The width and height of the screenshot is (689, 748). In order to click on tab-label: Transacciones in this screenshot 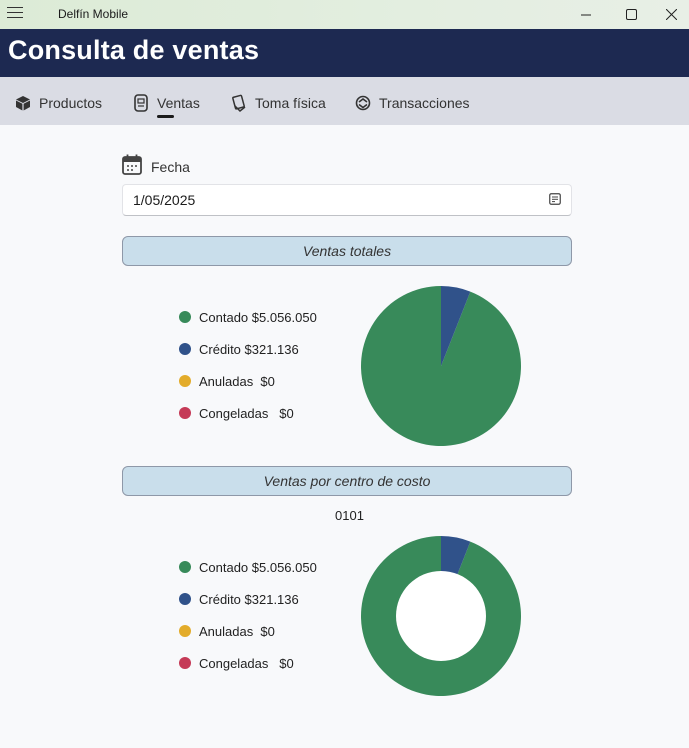, I will do `click(424, 103)`.